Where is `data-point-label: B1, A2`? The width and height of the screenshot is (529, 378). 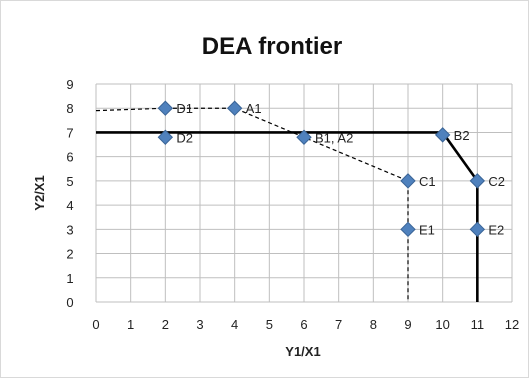 data-point-label: B1, A2 is located at coordinates (334, 137).